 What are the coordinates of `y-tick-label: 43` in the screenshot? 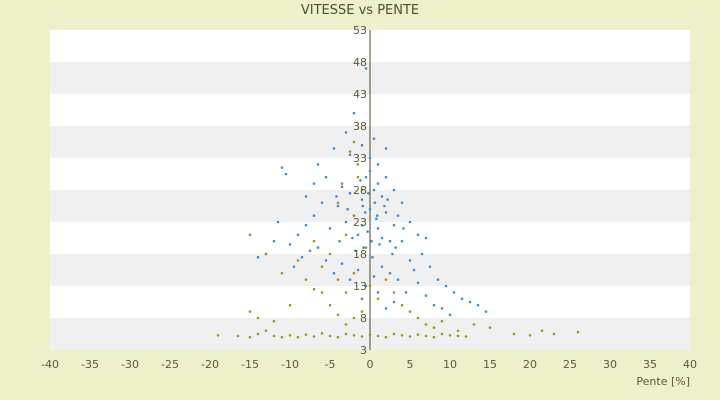 It's located at (360, 94).